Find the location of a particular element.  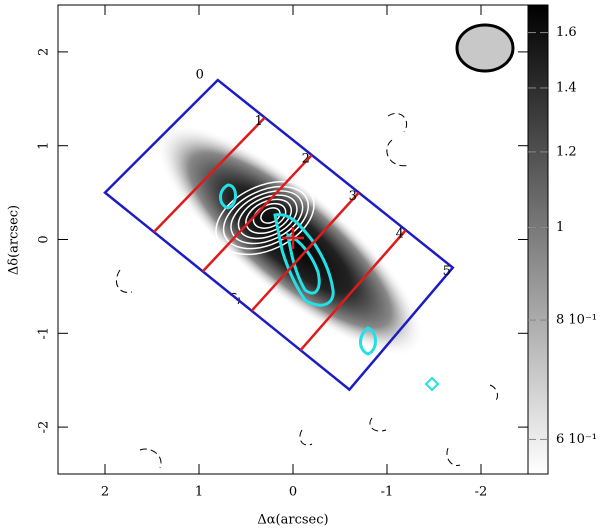

y-tick-label: 0 is located at coordinates (44, 239).